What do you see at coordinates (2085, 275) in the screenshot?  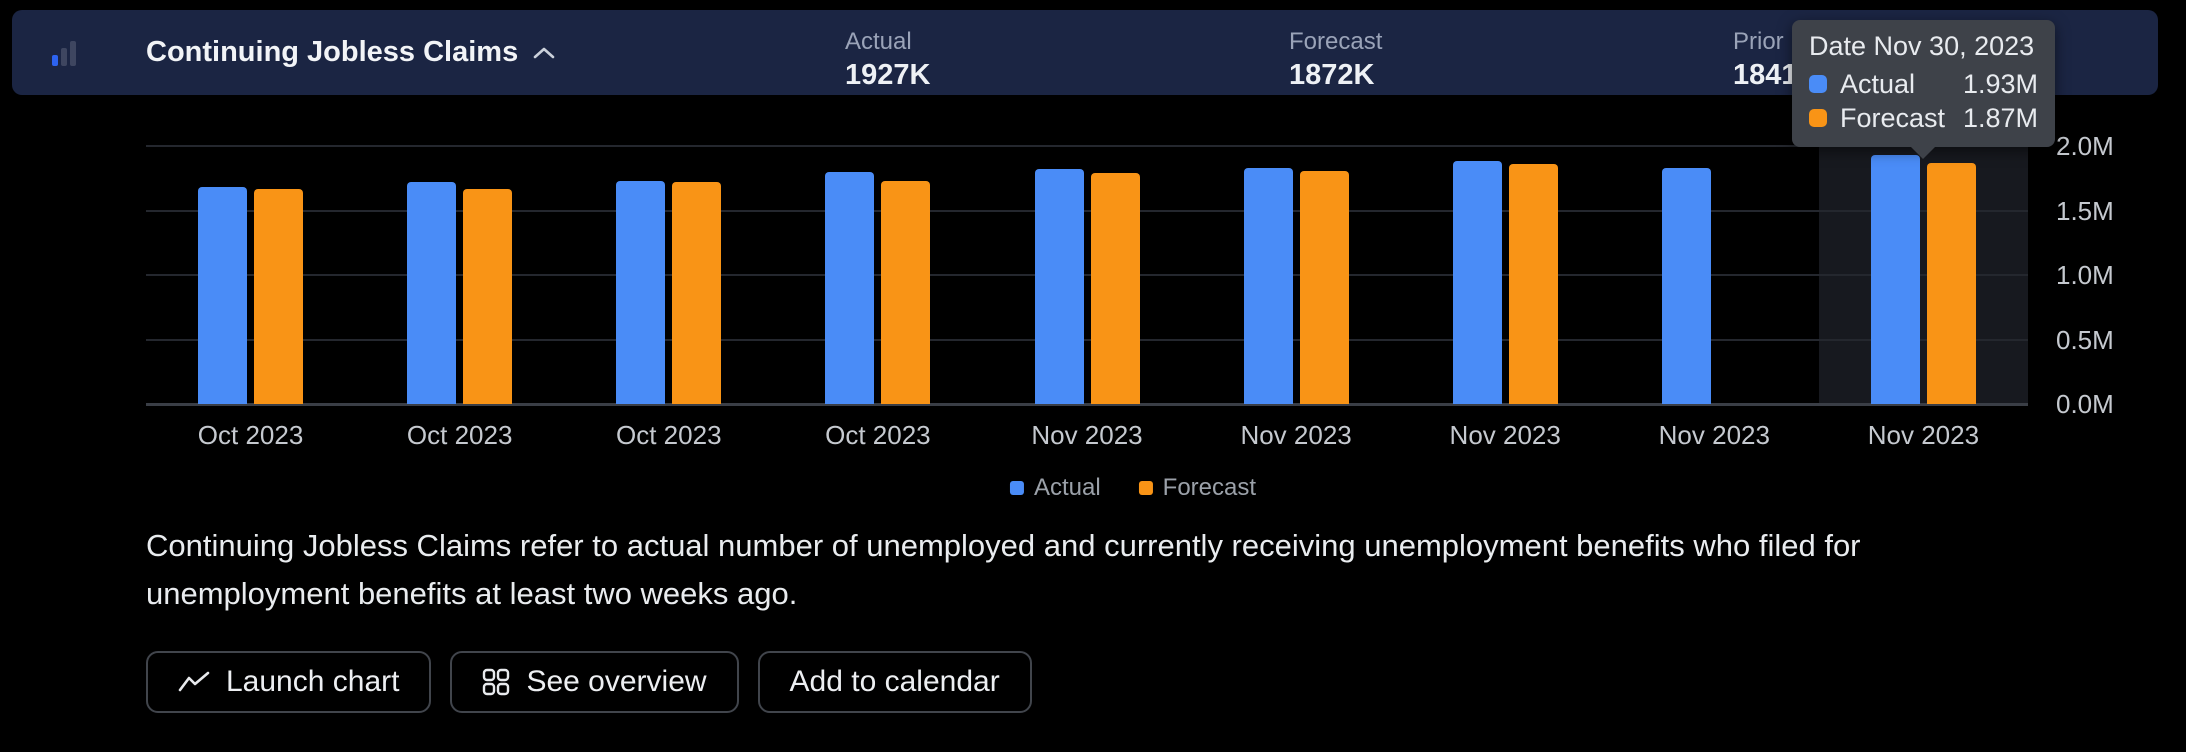 I see `y-axis-label: 1.0M` at bounding box center [2085, 275].